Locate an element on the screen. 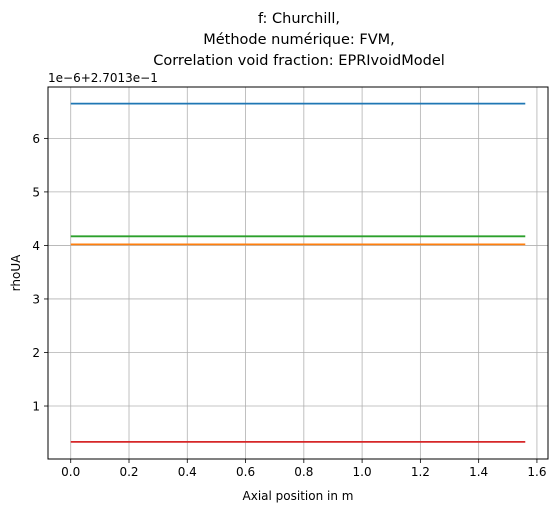 The height and width of the screenshot is (512, 555). y-tick-label: 2 is located at coordinates (36, 353).